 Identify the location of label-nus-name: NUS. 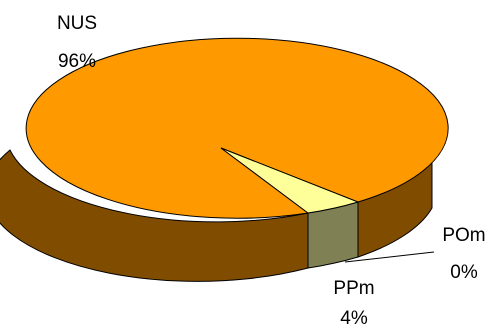
(77, 23).